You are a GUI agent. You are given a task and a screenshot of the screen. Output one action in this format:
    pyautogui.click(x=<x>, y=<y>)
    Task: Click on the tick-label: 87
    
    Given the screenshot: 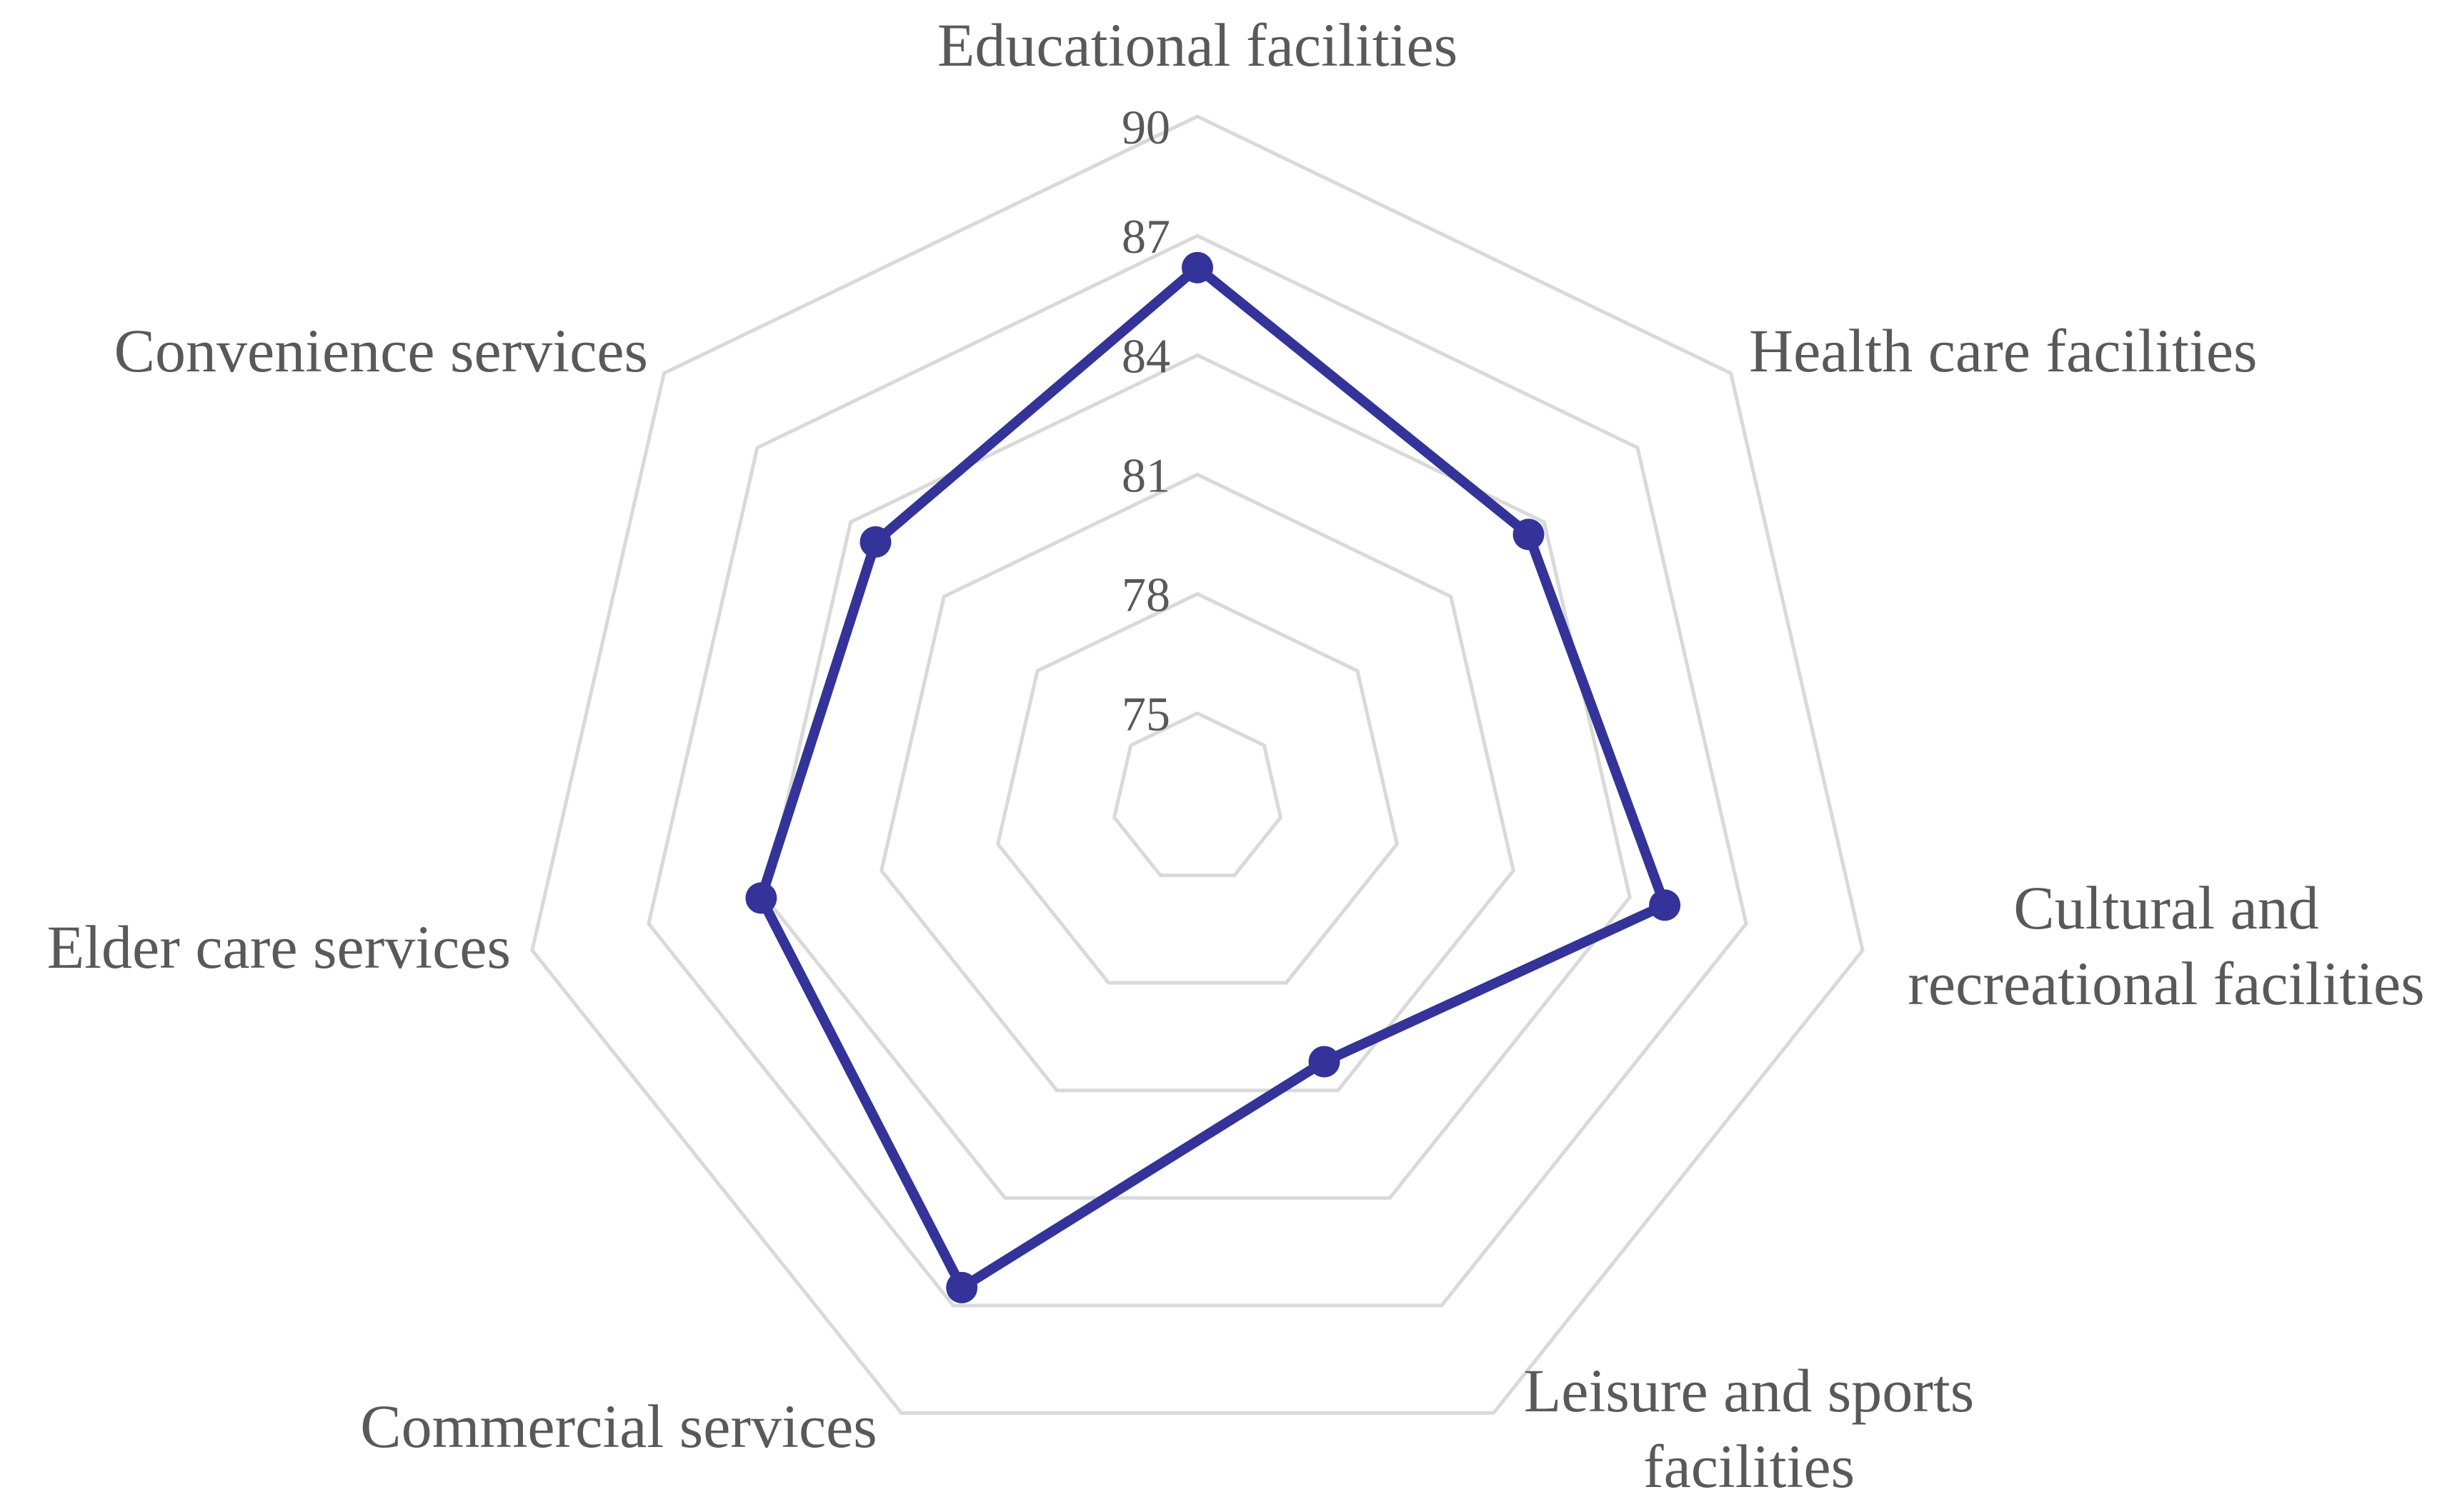 What is the action you would take?
    pyautogui.click(x=1146, y=236)
    